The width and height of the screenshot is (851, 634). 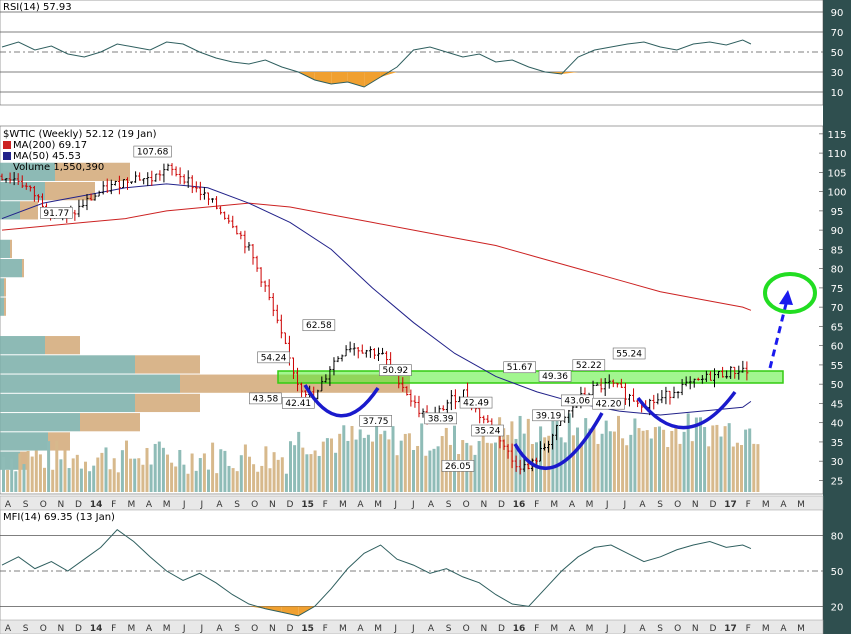 What do you see at coordinates (396, 371) in the screenshot?
I see `callout-label: 50.92` at bounding box center [396, 371].